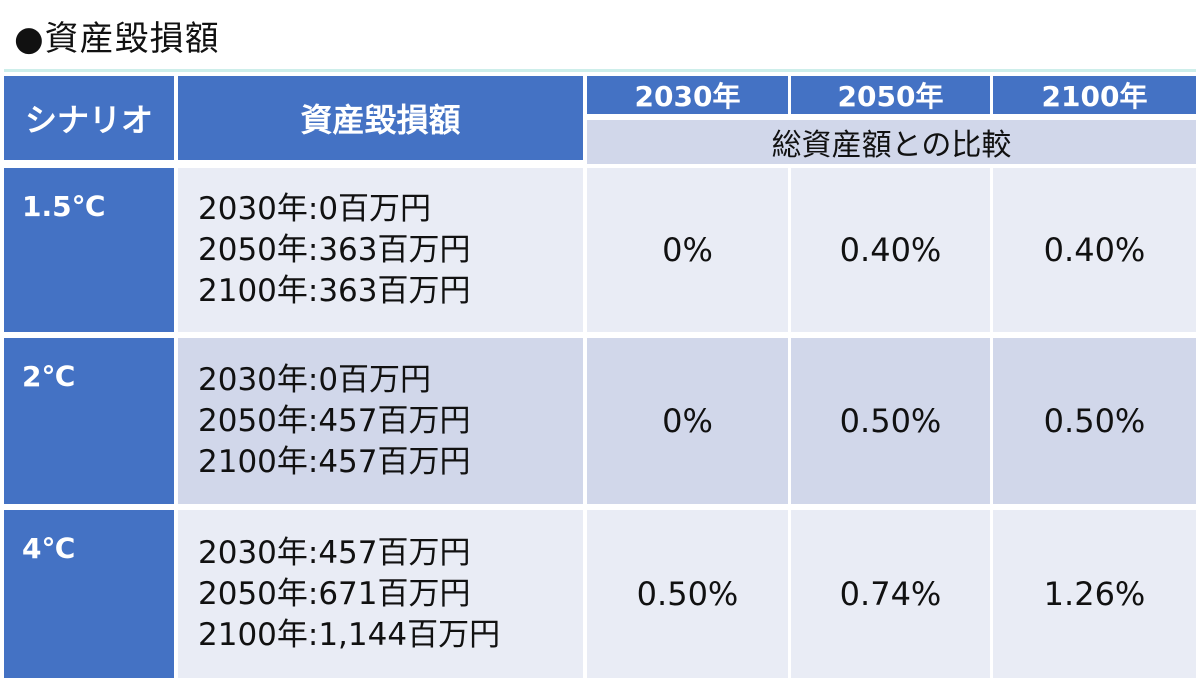  What do you see at coordinates (89, 250) in the screenshot?
I see `scenario-cell: 1.5℃` at bounding box center [89, 250].